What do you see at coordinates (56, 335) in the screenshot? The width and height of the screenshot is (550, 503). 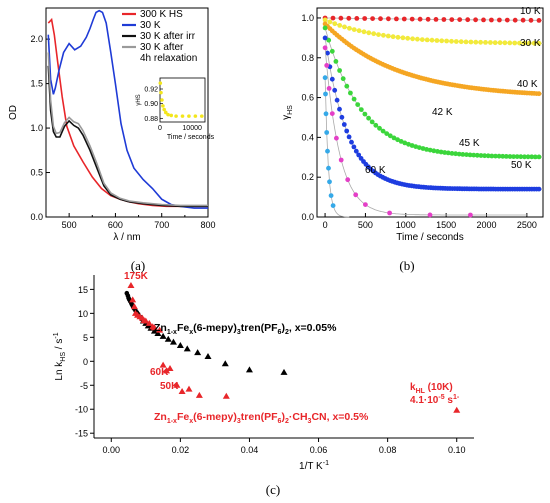 I see `y-axis-label-unit-sup: -1` at bounding box center [56, 335].